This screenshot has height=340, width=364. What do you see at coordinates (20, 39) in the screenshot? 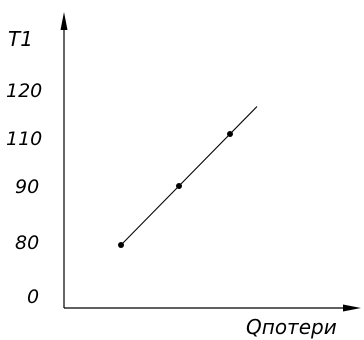
I see `y-axis-title: T1` at bounding box center [20, 39].